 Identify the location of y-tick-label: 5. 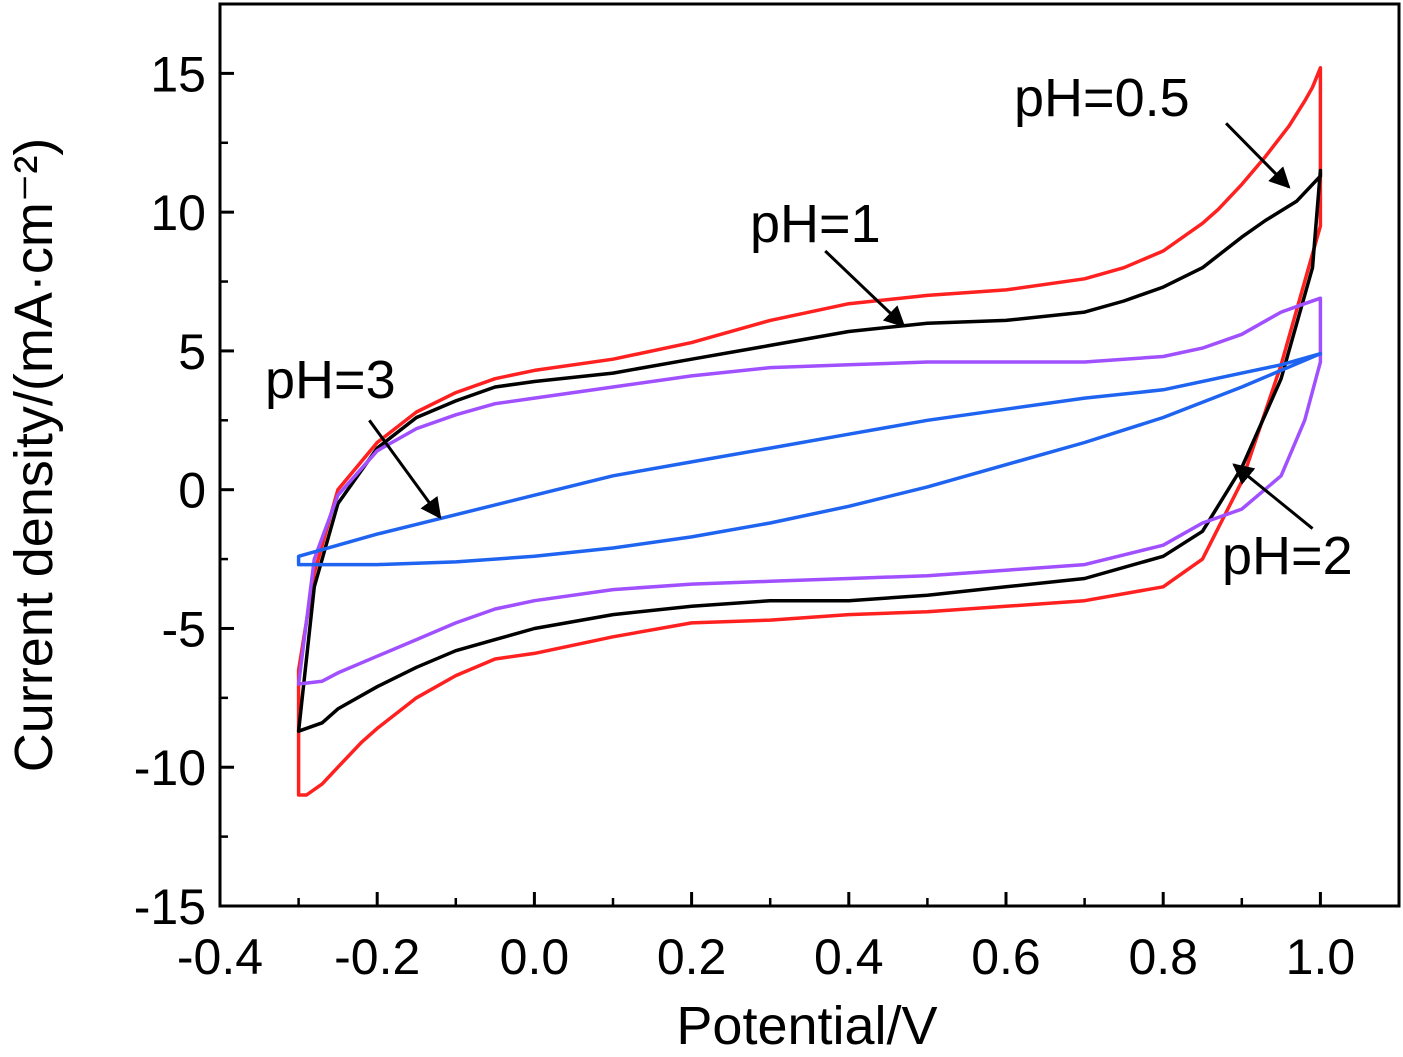
(192, 352).